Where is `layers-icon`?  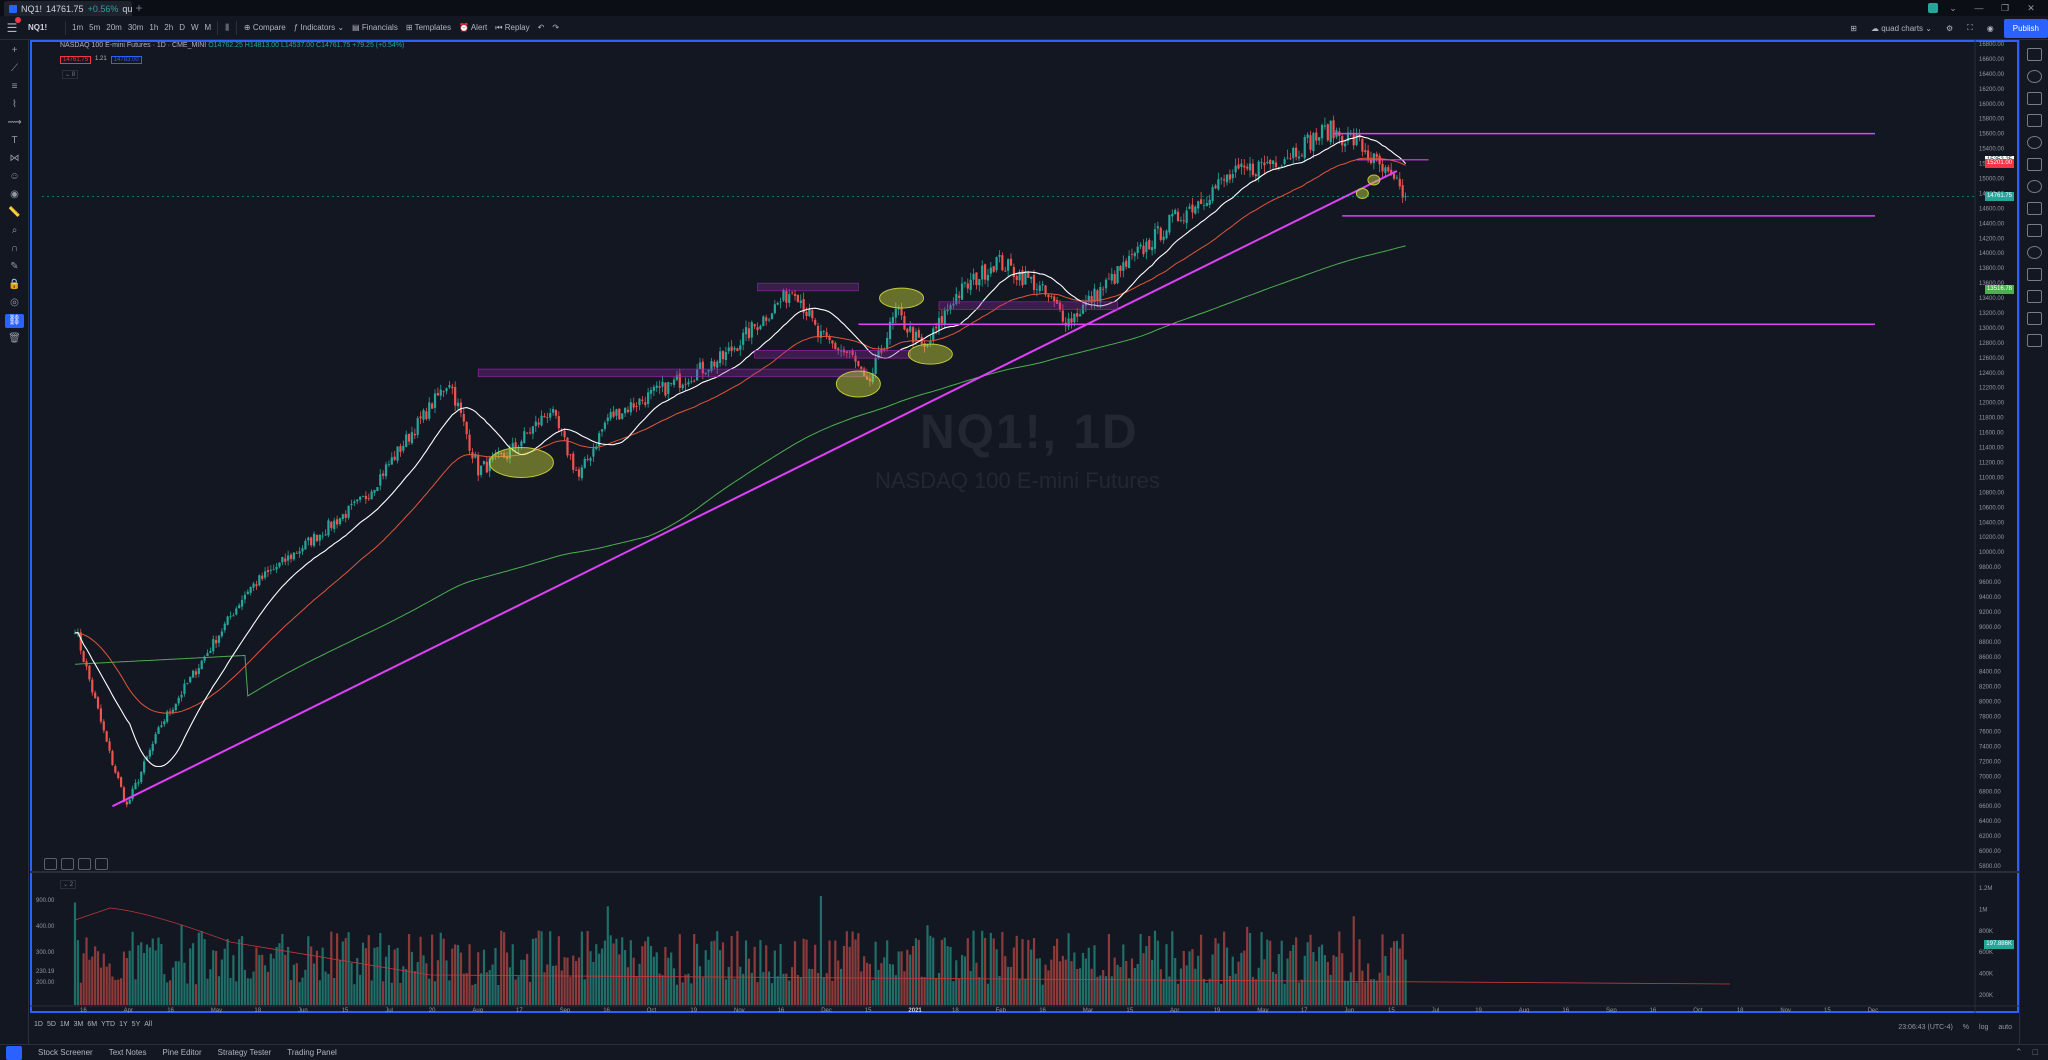
layers-icon is located at coordinates (2034, 340).